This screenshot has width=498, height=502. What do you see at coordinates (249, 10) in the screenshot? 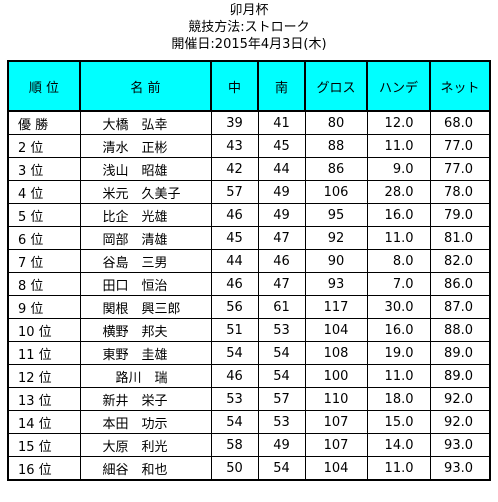
I see `page-title: 卯月杯` at bounding box center [249, 10].